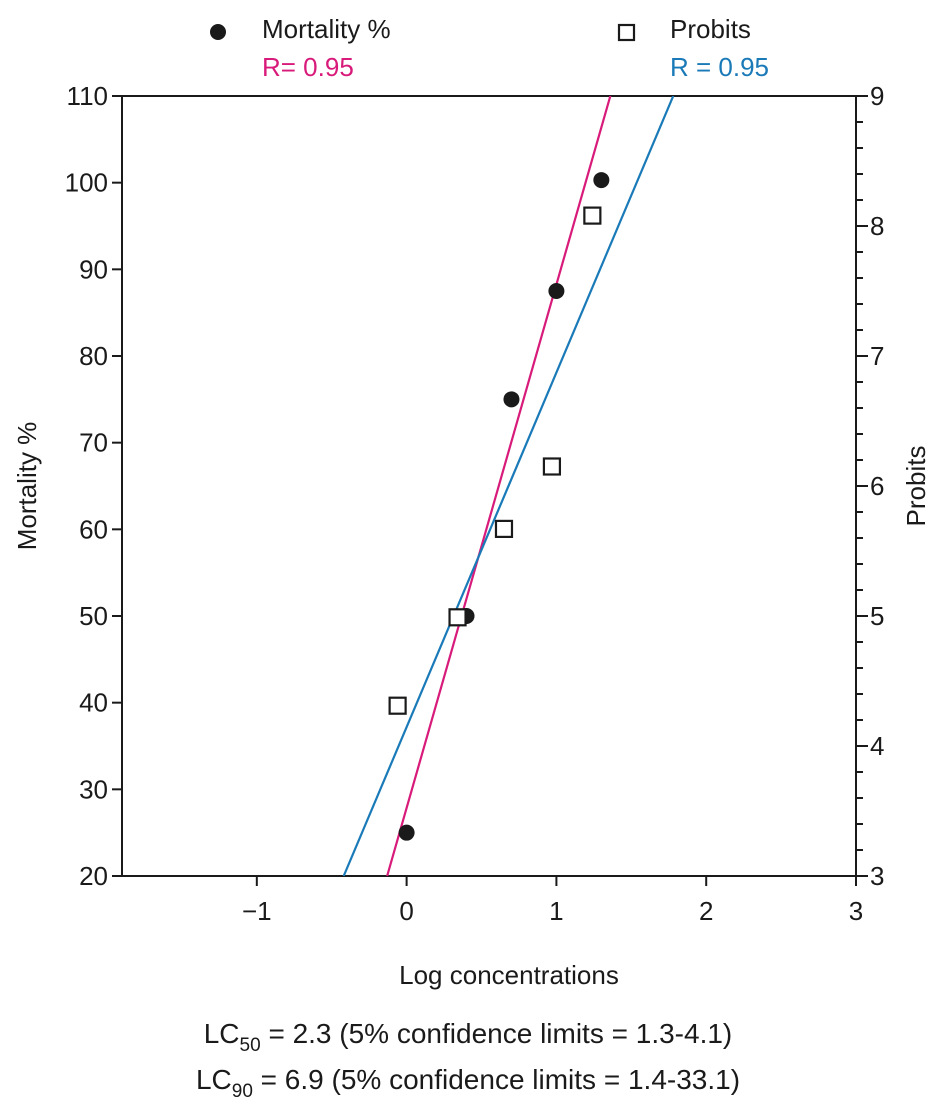  I want to click on legend-circle-icon, so click(218, 32).